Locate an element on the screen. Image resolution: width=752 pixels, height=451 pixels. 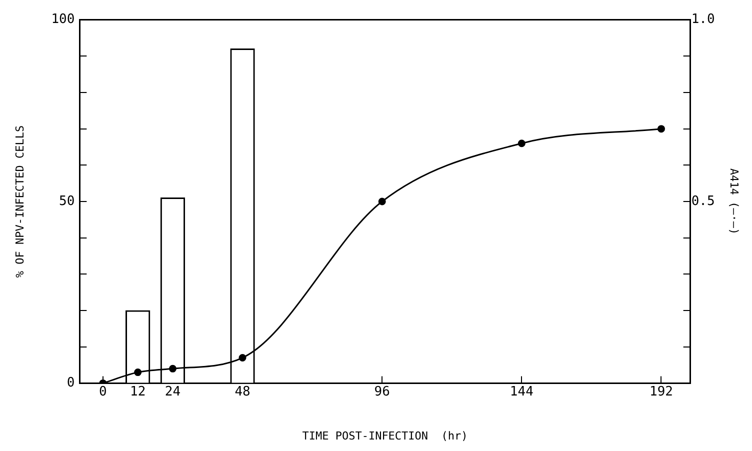
y-axis-title: % OF NPV-INFECTED CELLS is located at coordinates (19, 201).